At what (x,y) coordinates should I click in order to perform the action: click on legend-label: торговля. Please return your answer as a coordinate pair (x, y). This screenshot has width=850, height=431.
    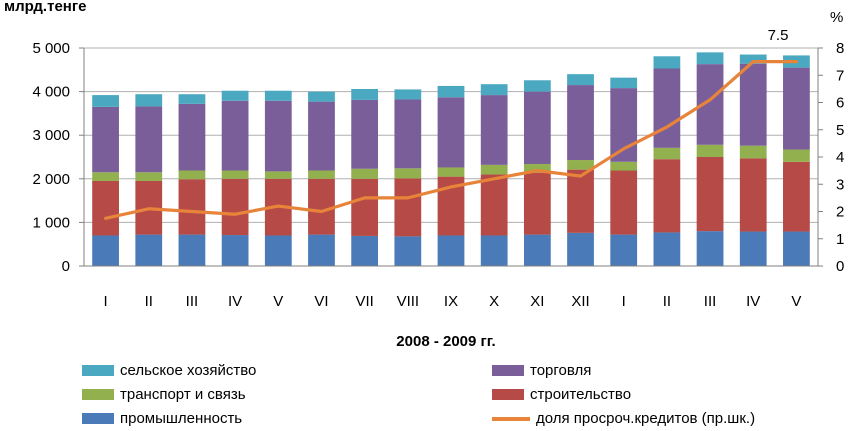
    Looking at the image, I should click on (561, 370).